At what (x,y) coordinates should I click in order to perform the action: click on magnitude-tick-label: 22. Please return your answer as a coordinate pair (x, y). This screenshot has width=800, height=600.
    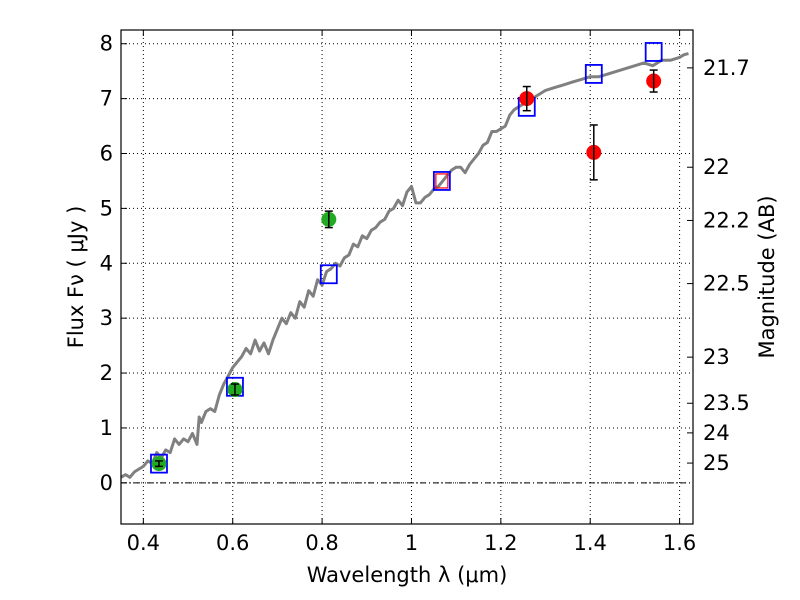
    Looking at the image, I should click on (716, 167).